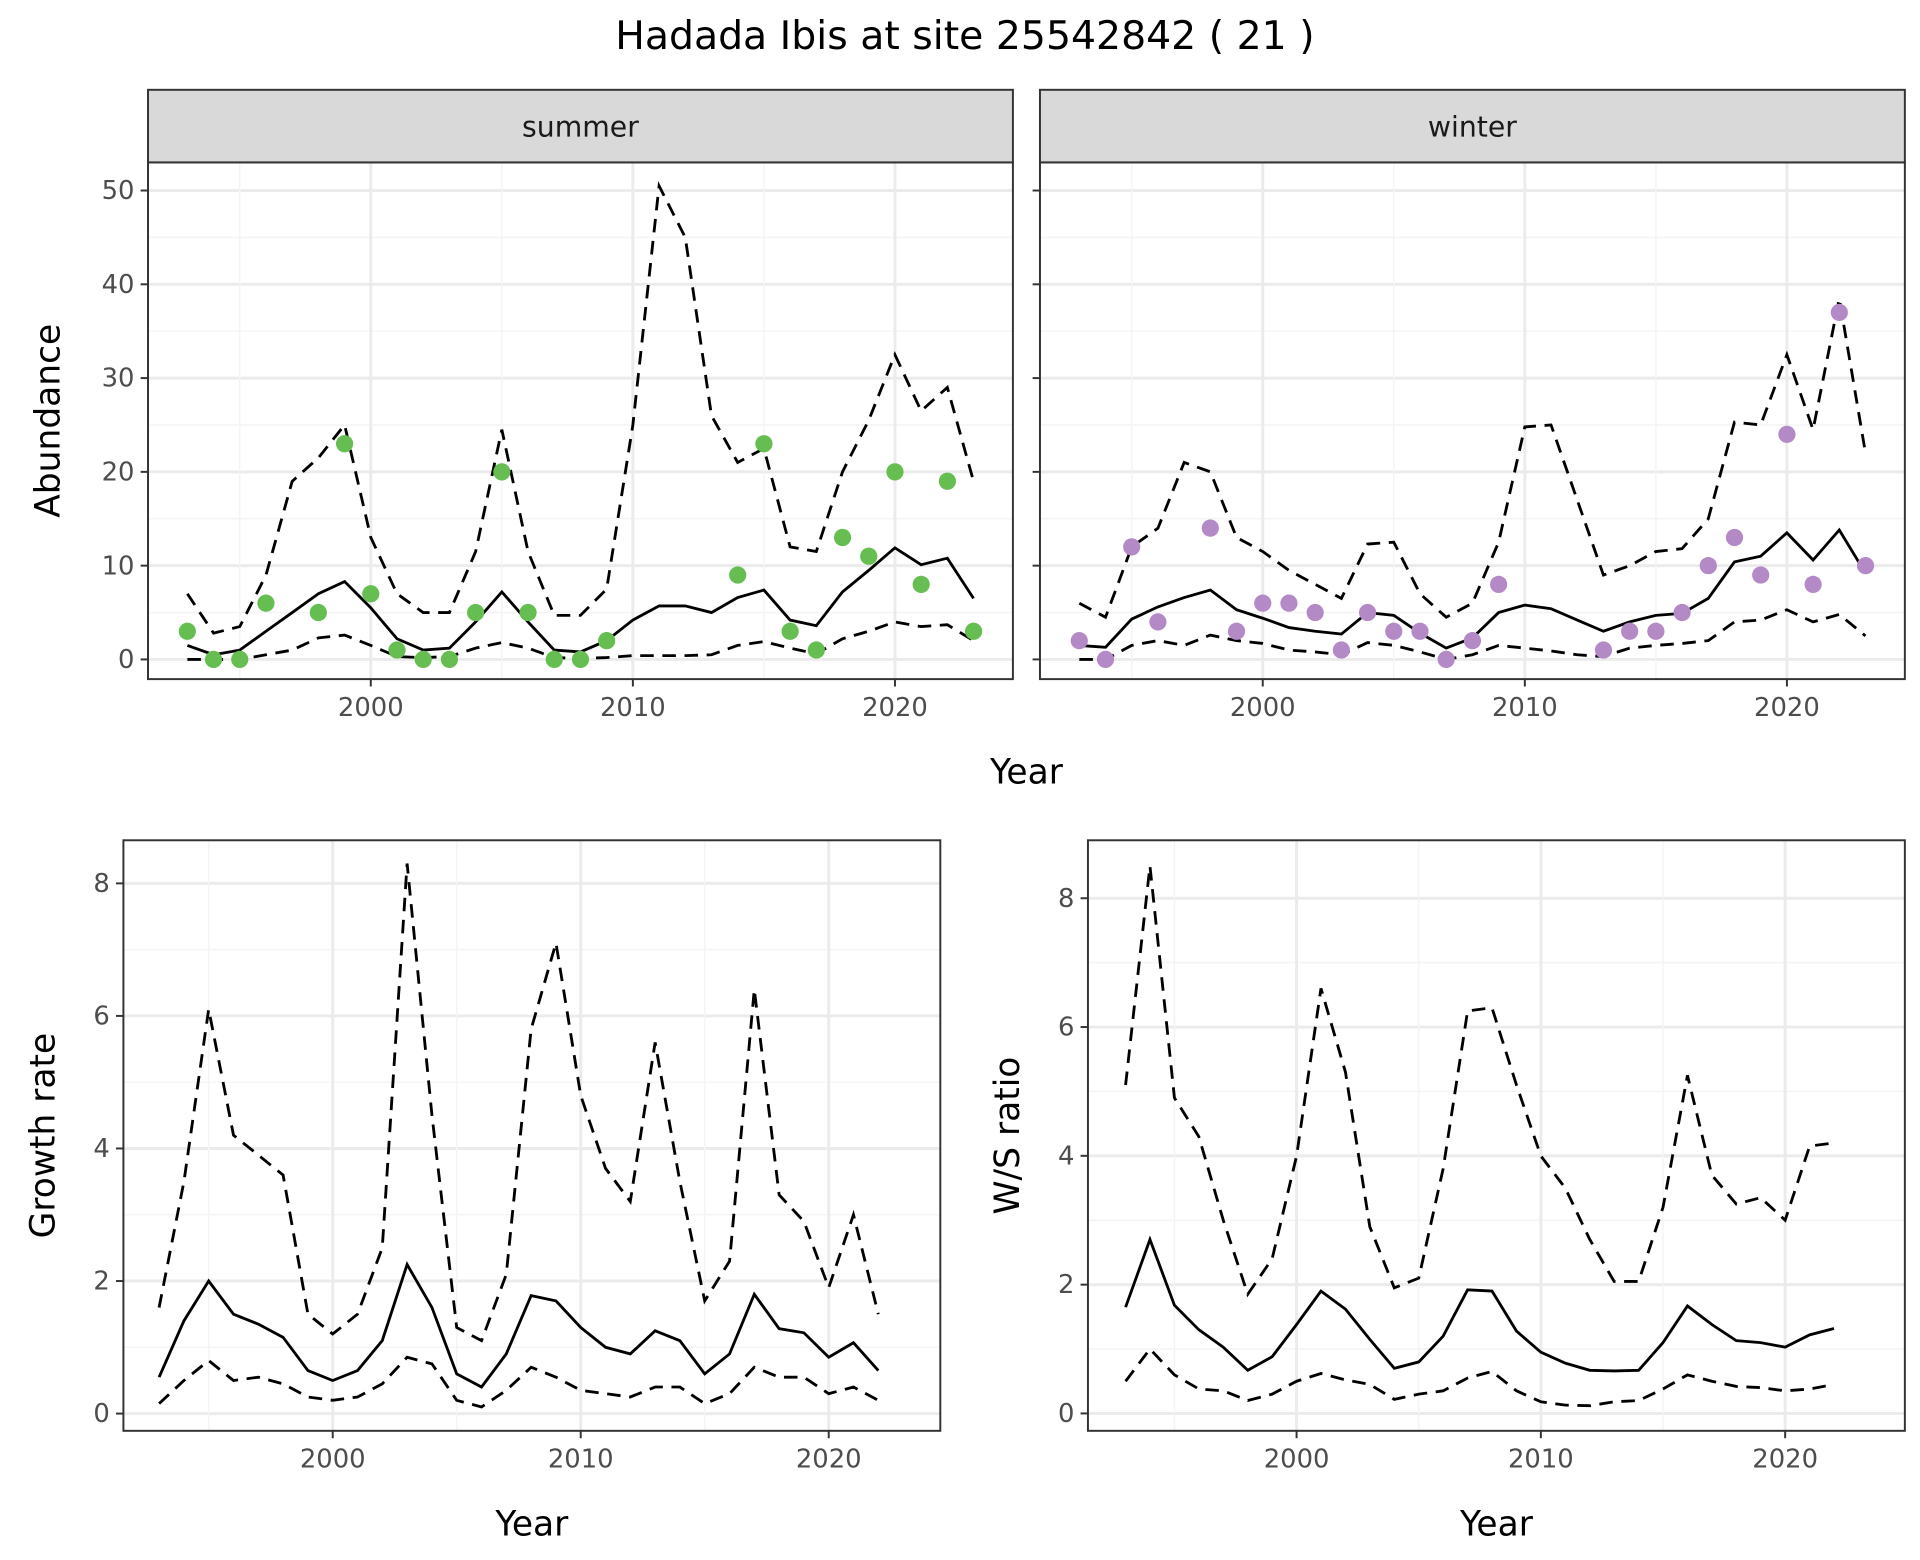 The width and height of the screenshot is (1920, 1560). Describe the element at coordinates (964, 36) in the screenshot. I see `chart-title: Hadada Ibis at site 25542842 ( 21 )` at that location.